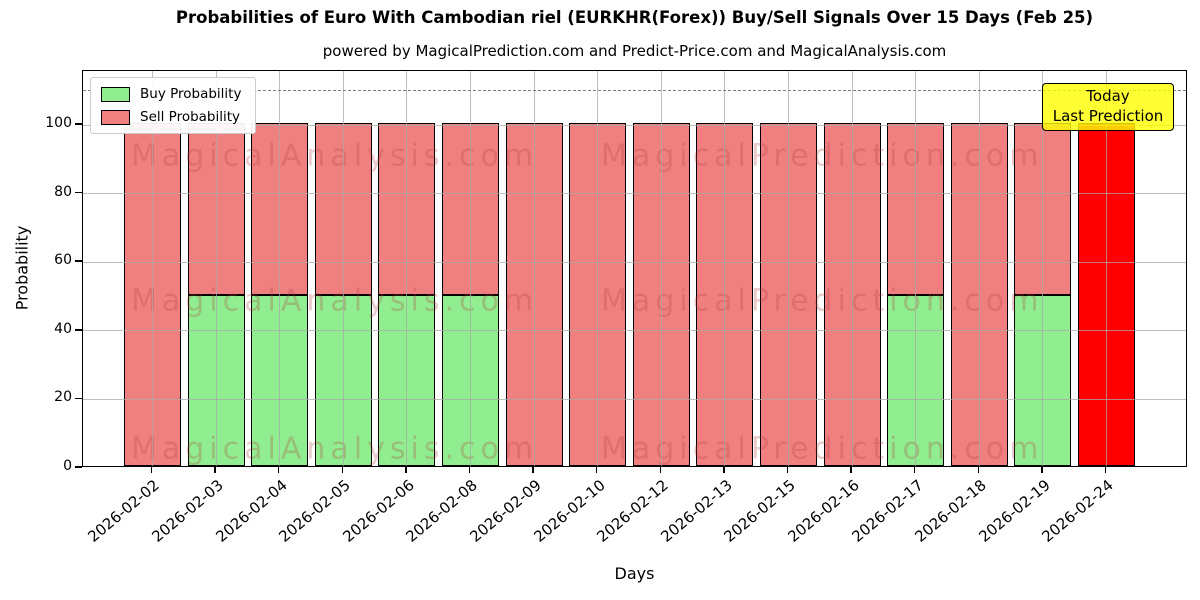 This screenshot has height=600, width=1200. Describe the element at coordinates (63, 328) in the screenshot. I see `y-tick-label: 40` at that location.